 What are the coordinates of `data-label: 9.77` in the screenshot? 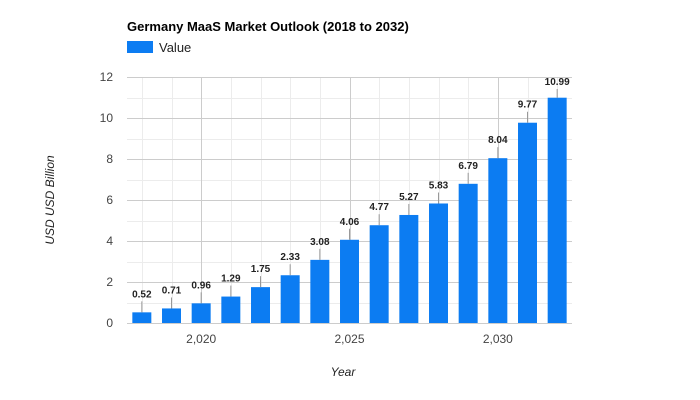 It's located at (528, 105).